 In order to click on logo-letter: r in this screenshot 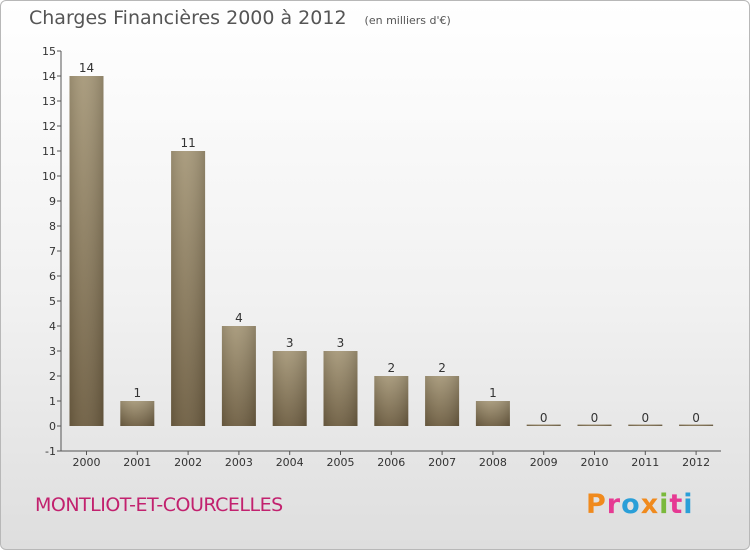, I will do `click(614, 504)`.